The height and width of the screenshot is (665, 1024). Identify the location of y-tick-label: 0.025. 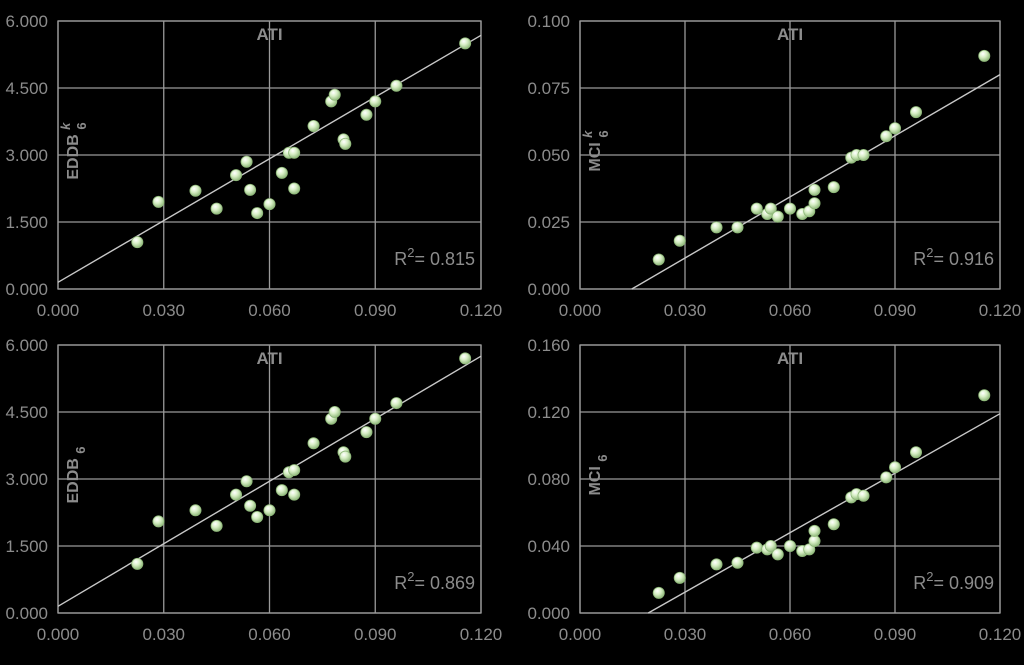
(548, 222).